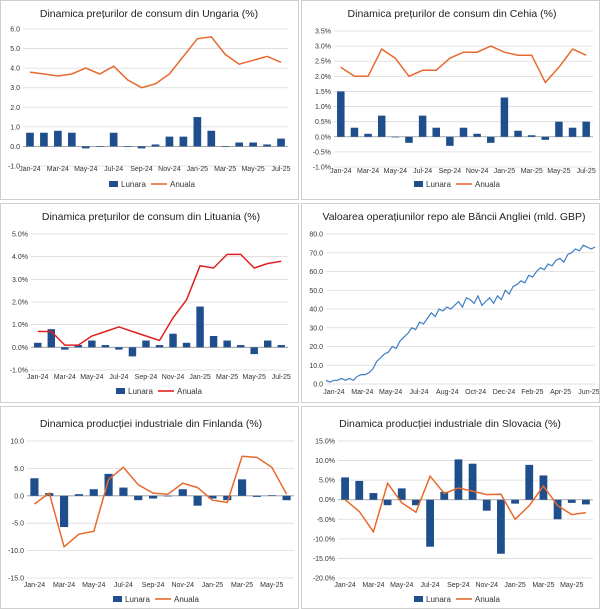 This screenshot has height=609, width=600. What do you see at coordinates (323, 77) in the screenshot?
I see `y-tick-label: 2.0%` at bounding box center [323, 77].